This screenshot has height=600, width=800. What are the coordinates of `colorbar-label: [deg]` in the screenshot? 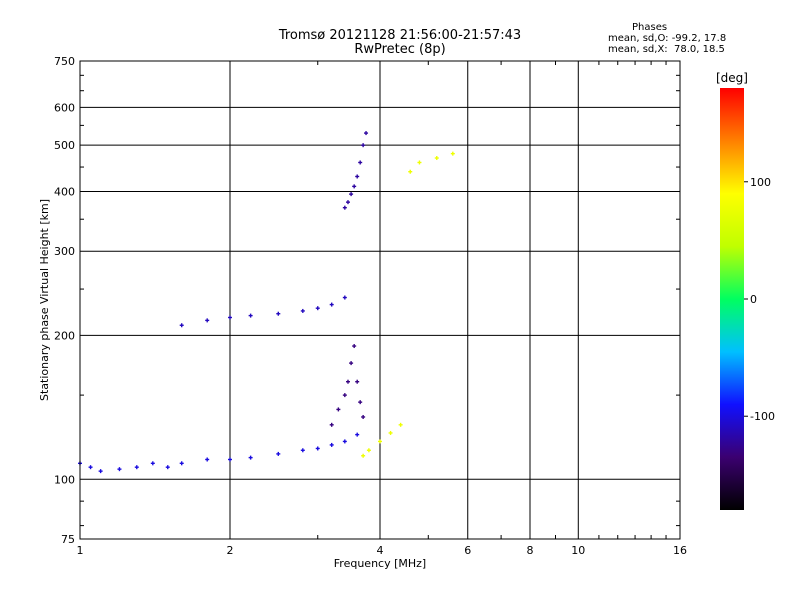 It's located at (732, 78).